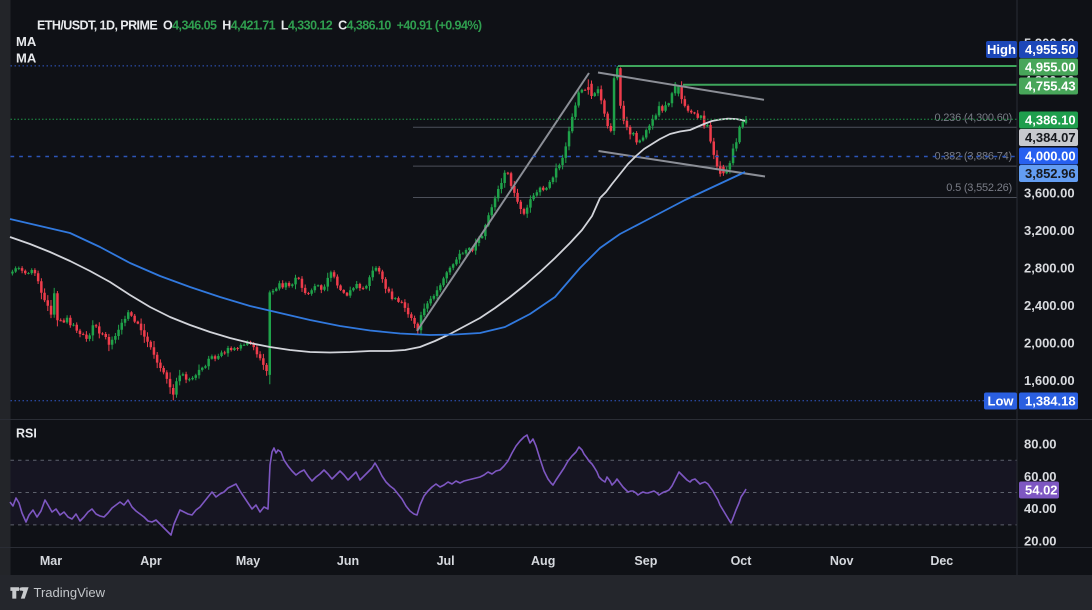 The width and height of the screenshot is (1092, 610). Describe the element at coordinates (645, 561) in the screenshot. I see `svg-text: Sep` at that location.